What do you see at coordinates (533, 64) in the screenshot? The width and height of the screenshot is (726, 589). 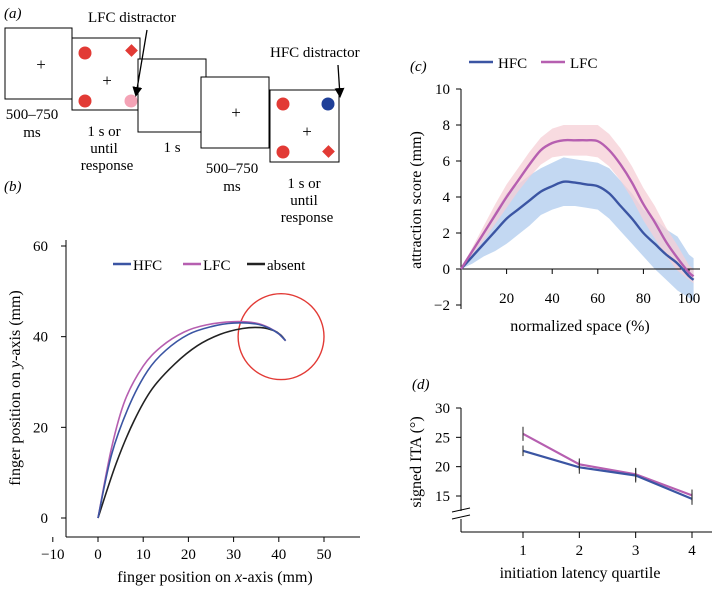 I see `c-legend: HFC LFC` at bounding box center [533, 64].